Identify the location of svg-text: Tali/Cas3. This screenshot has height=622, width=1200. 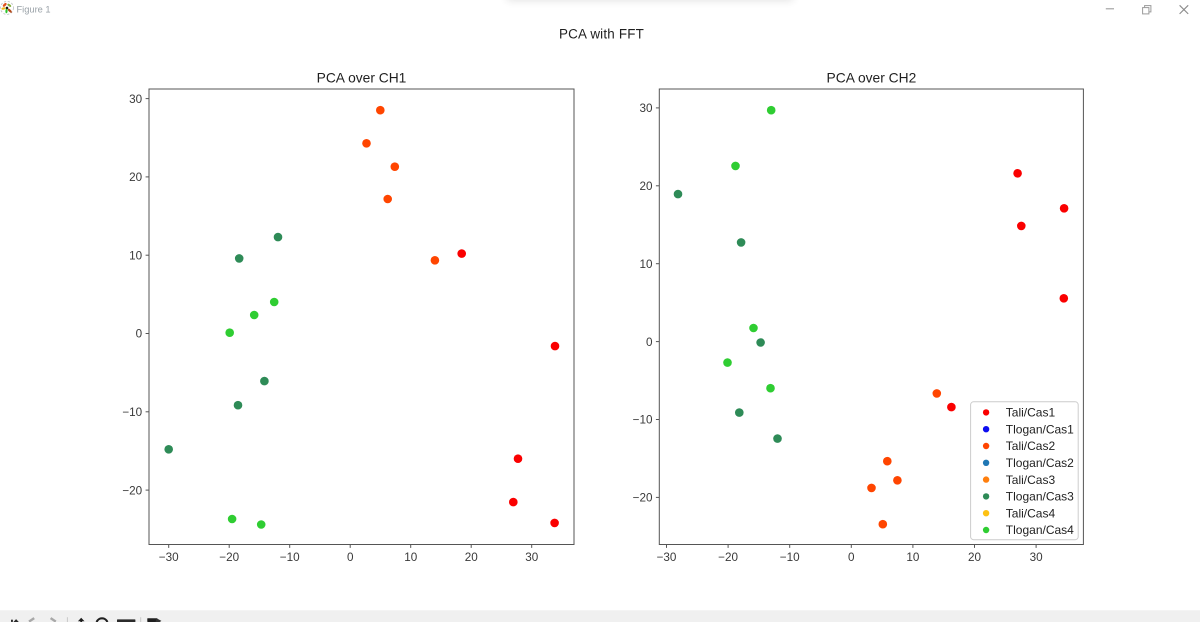
(1031, 480).